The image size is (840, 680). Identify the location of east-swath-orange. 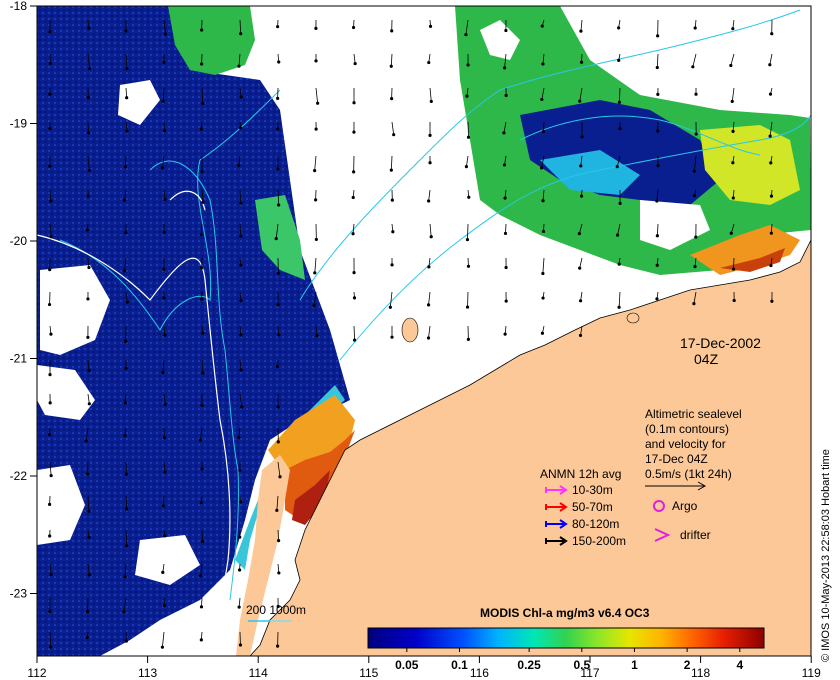
(745, 250).